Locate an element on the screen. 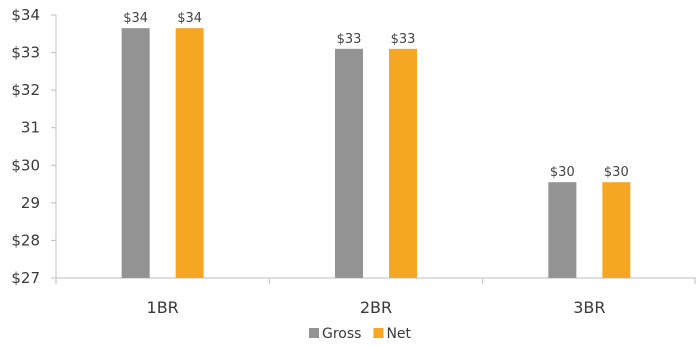  y-tick-label: 31 is located at coordinates (30, 128).